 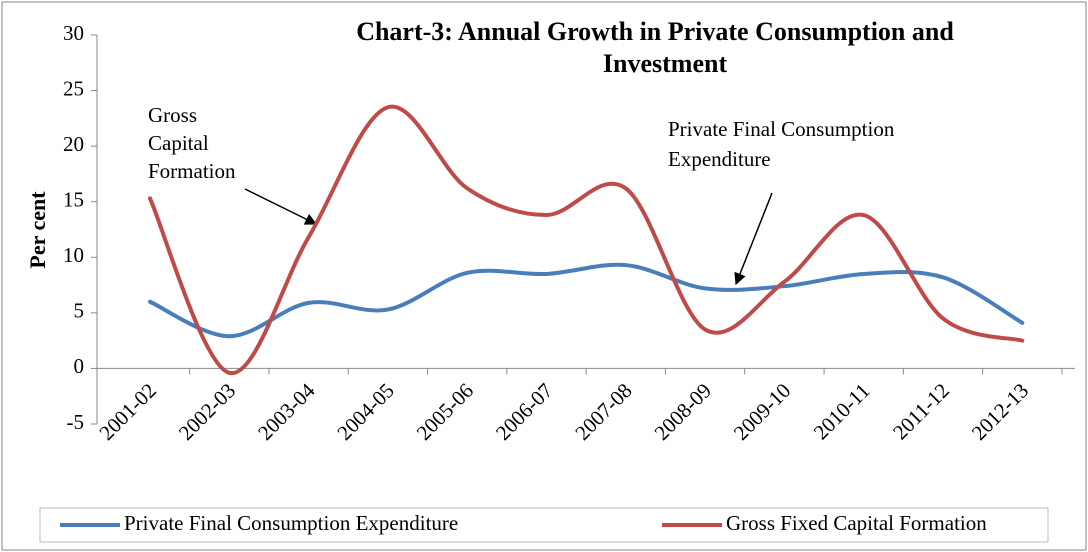 I want to click on legend-box, so click(x=544, y=525).